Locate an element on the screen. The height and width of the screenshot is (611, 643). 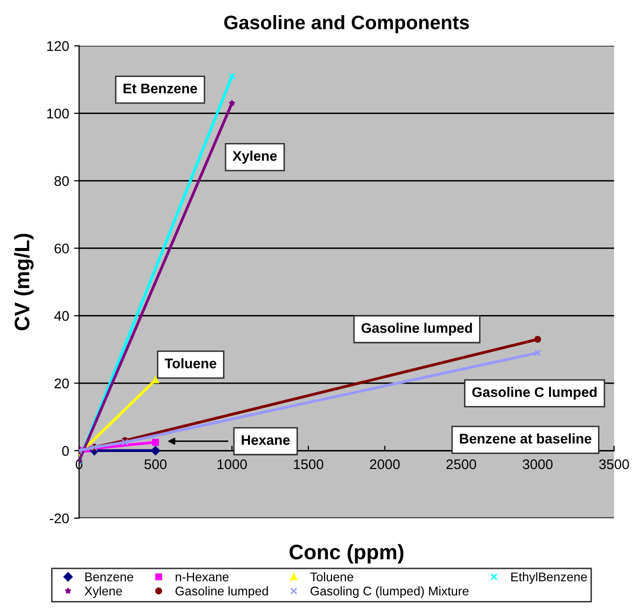
y-tick-label: 80 is located at coordinates (61, 181).